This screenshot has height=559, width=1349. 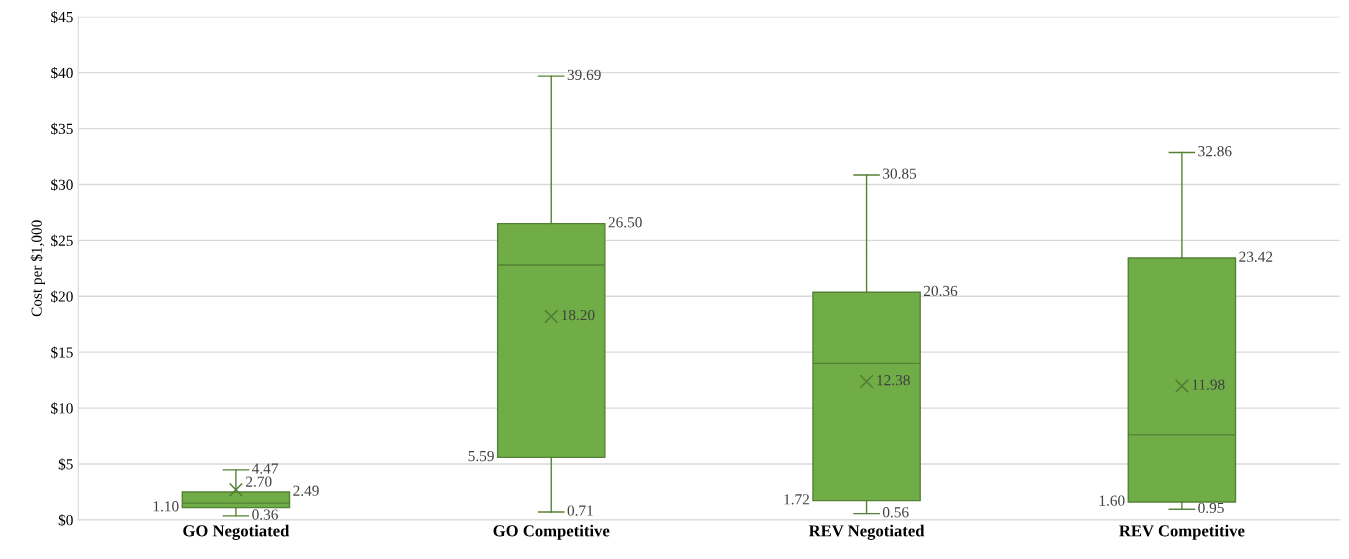 I want to click on annotation: 18.20, so click(x=578, y=315).